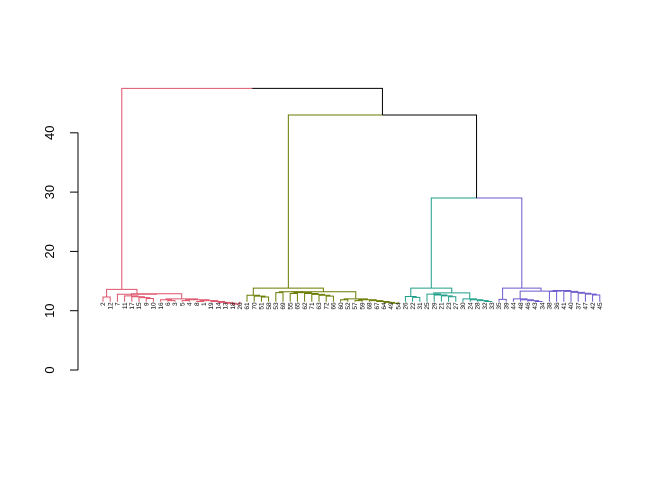  I want to click on leaf-label: 27, so click(456, 306).